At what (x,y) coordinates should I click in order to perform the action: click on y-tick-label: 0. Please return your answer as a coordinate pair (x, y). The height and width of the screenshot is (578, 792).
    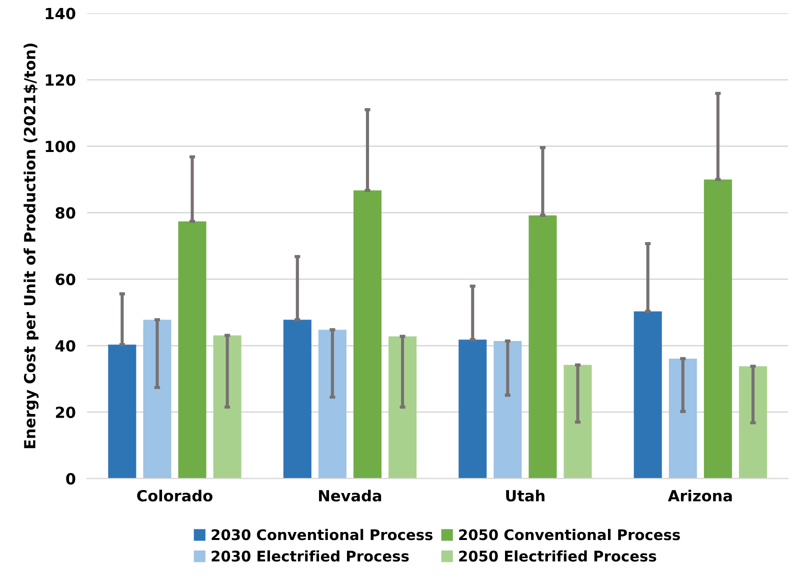
    Looking at the image, I should click on (71, 479).